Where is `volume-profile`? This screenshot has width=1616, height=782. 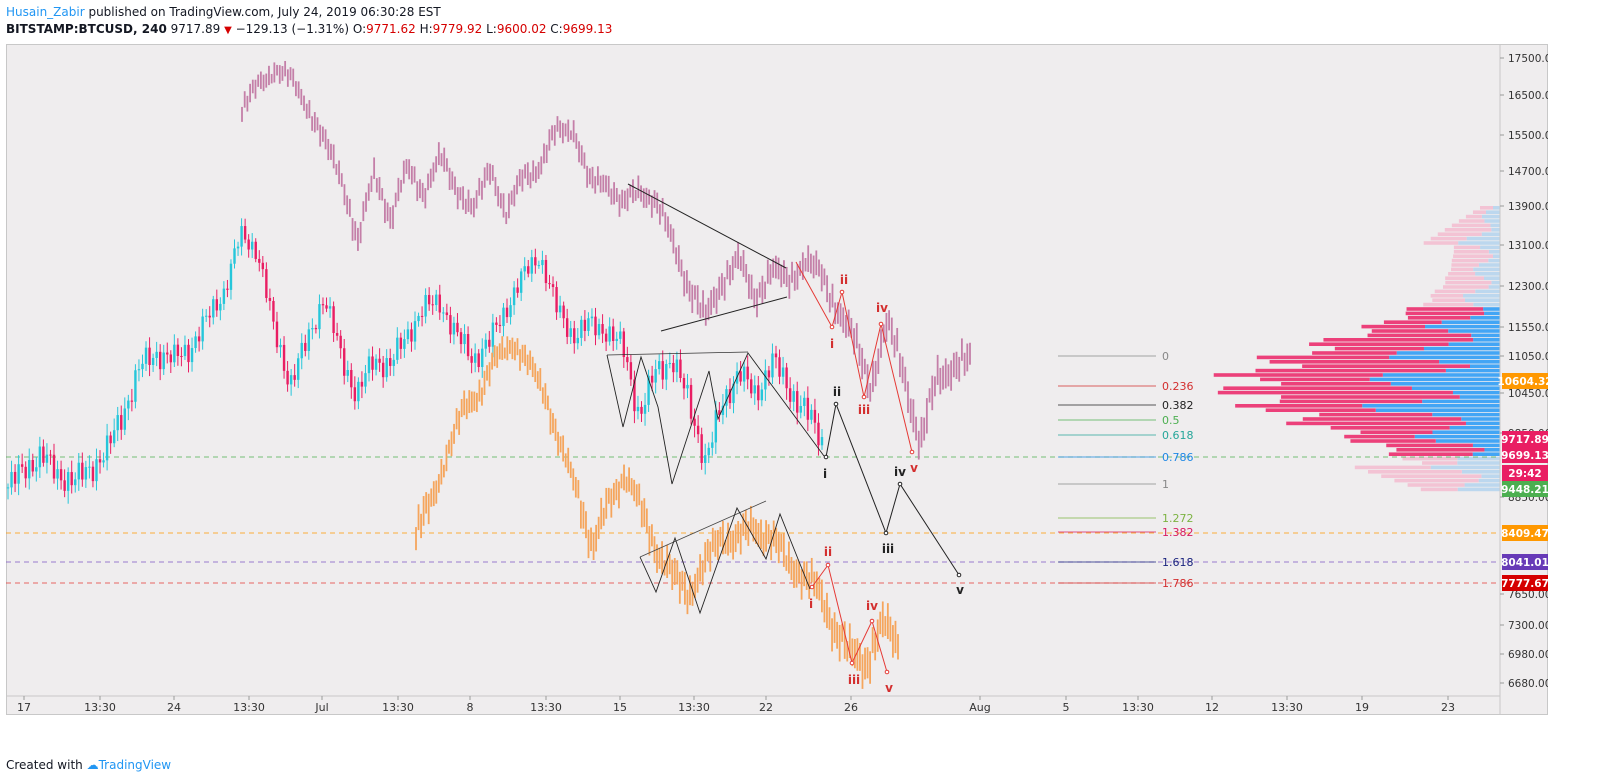
volume-profile is located at coordinates (1356, 349).